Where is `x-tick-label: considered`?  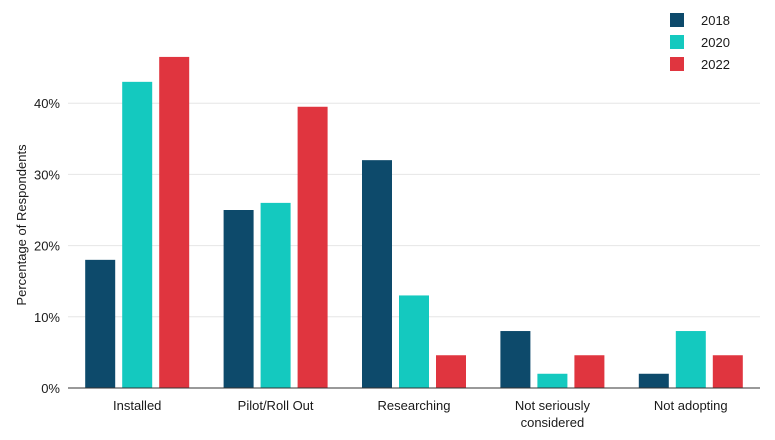
x-tick-label: considered is located at coordinates (553, 422).